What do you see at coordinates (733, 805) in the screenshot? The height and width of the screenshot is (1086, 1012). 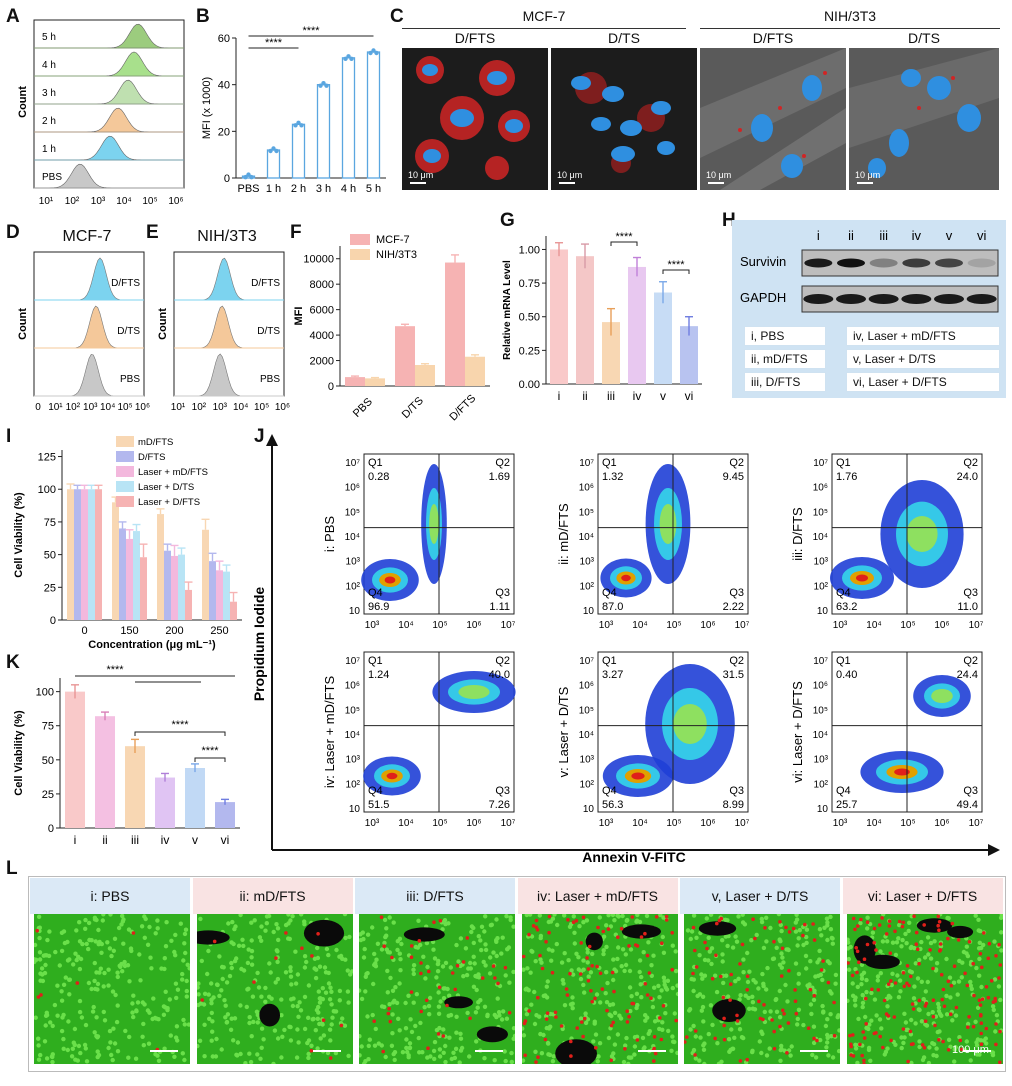 I see `panel-j-q3-value: 8.99` at bounding box center [733, 805].